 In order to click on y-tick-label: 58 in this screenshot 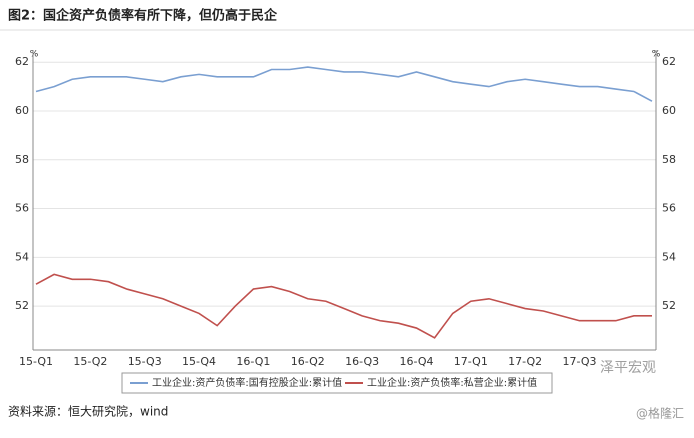, I will do `click(22, 159)`.